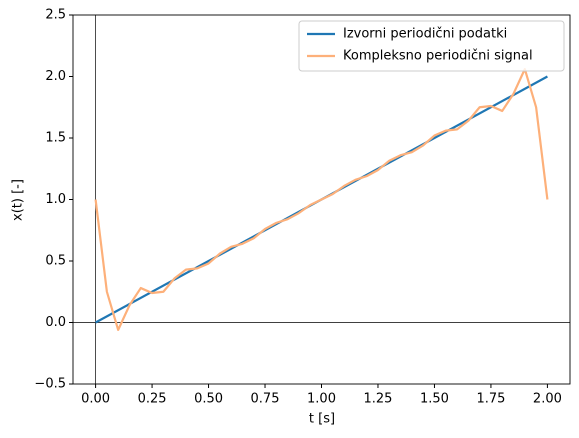 This screenshot has width=579, height=438. What do you see at coordinates (321, 399) in the screenshot?
I see `x-tick-label: 1.00` at bounding box center [321, 399].